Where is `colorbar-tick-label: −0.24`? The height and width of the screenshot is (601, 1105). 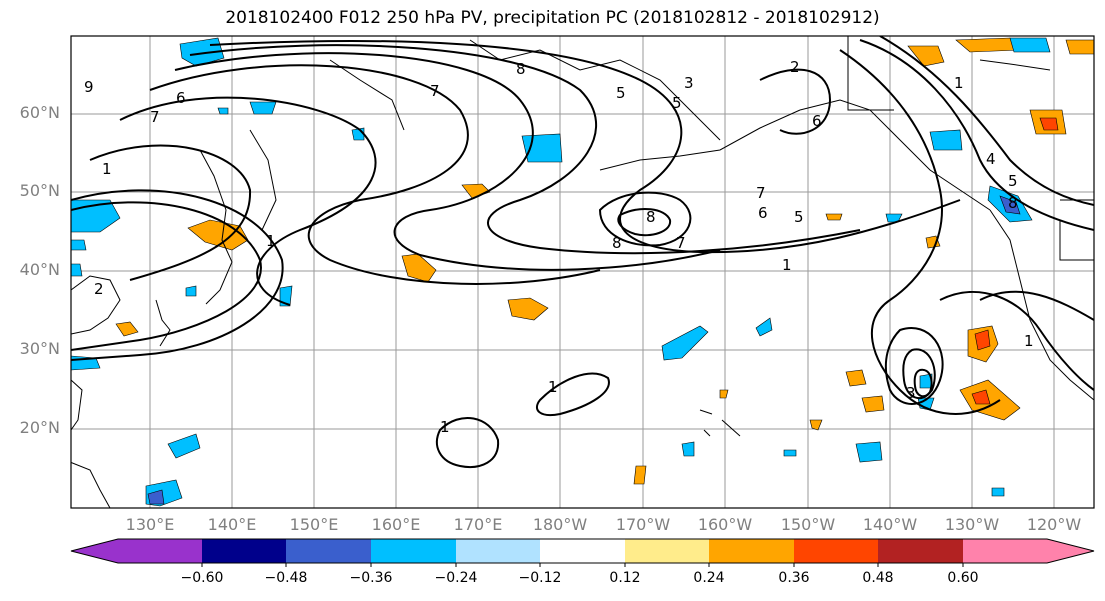
colorbar-tick-label: −0.24 is located at coordinates (456, 578).